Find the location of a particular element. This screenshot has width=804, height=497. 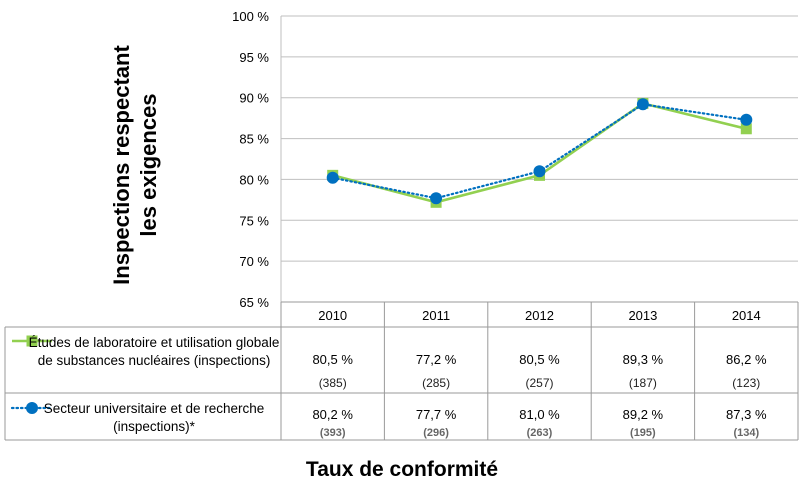

table-value-cell: 81,0 % is located at coordinates (539, 414).